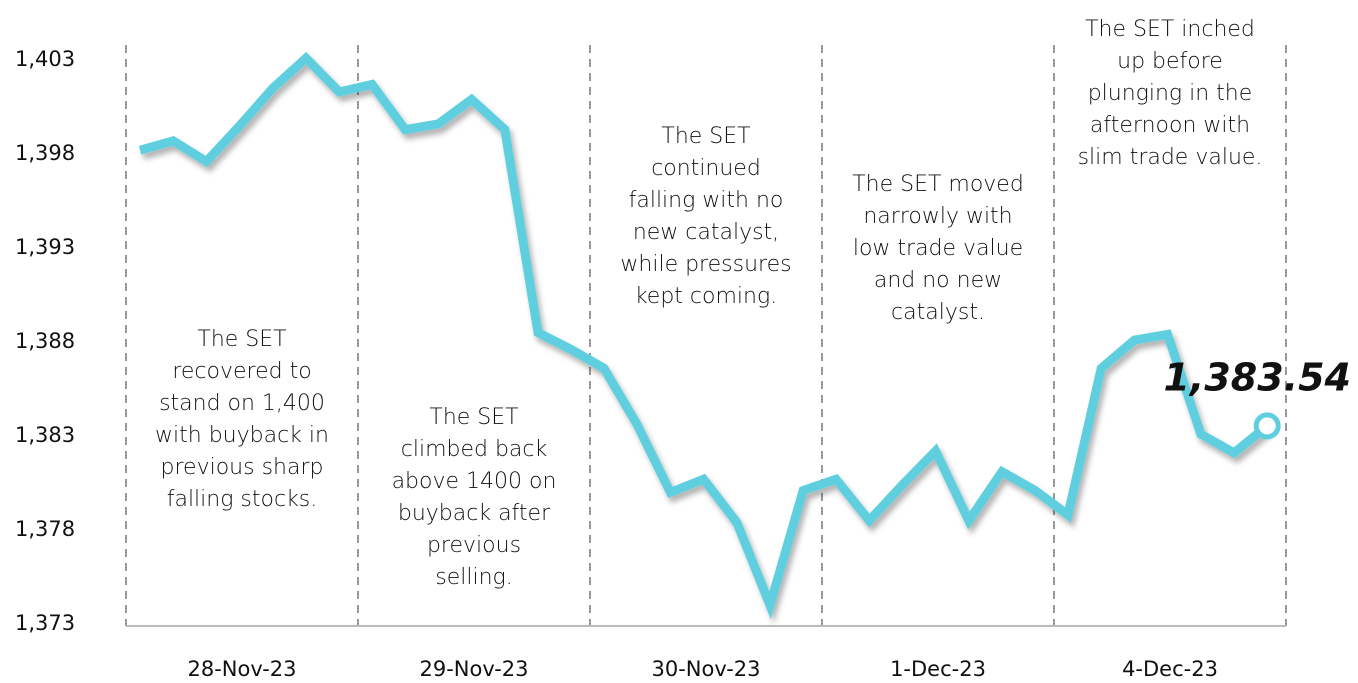  Describe the element at coordinates (705, 669) in the screenshot. I see `x-tick-label: 30-Nov-23` at that location.